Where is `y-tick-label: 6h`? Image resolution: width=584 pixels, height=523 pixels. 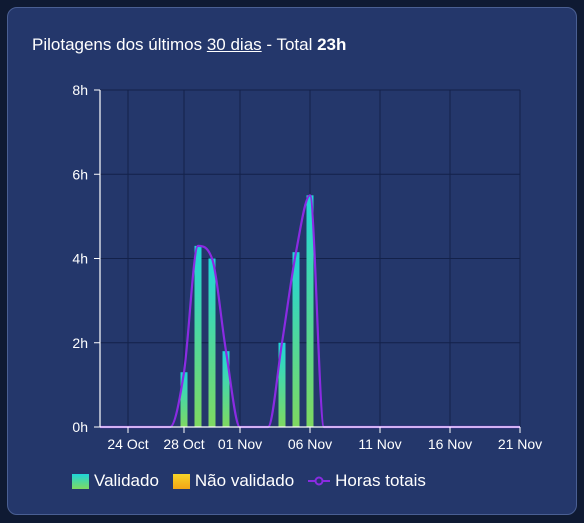
y-tick-label: 6h is located at coordinates (80, 174).